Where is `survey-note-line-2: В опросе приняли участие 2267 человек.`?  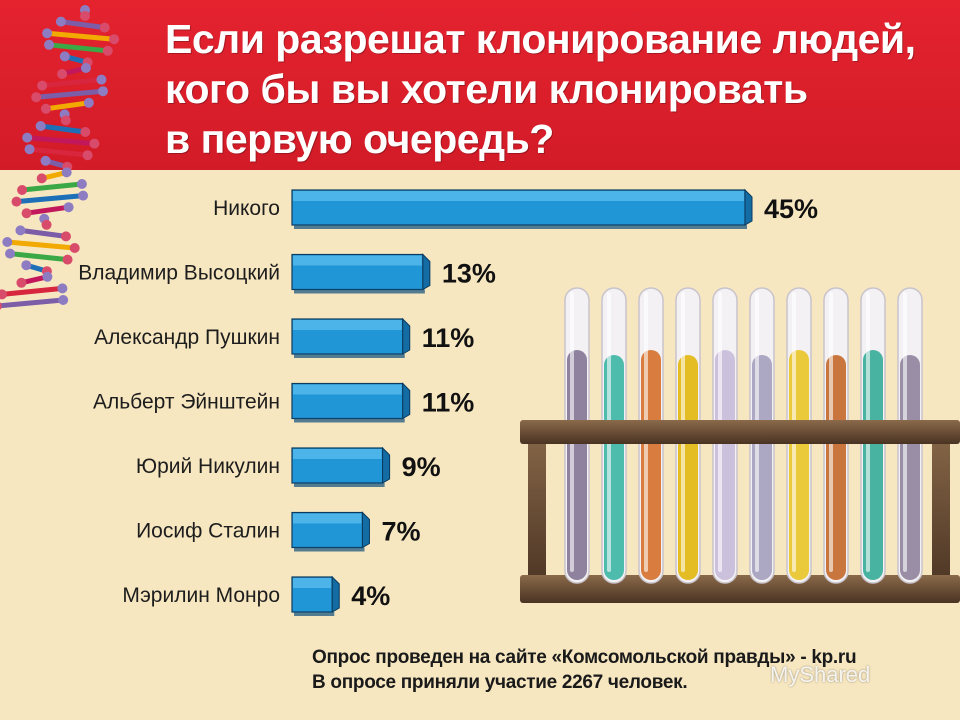 survey-note-line-2: В опросе приняли участие 2267 человек. is located at coordinates (500, 682).